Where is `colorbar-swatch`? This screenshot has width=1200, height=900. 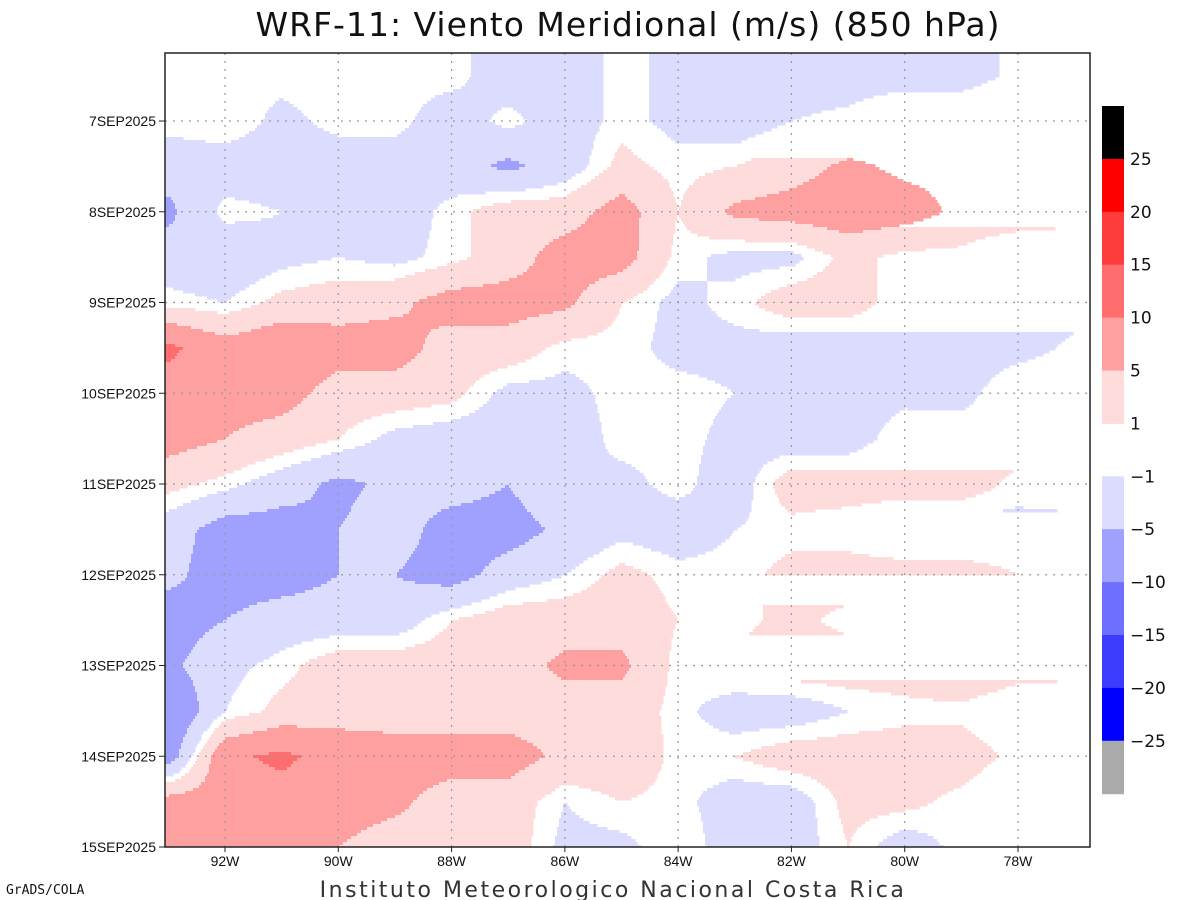
colorbar-swatch is located at coordinates (1113, 397).